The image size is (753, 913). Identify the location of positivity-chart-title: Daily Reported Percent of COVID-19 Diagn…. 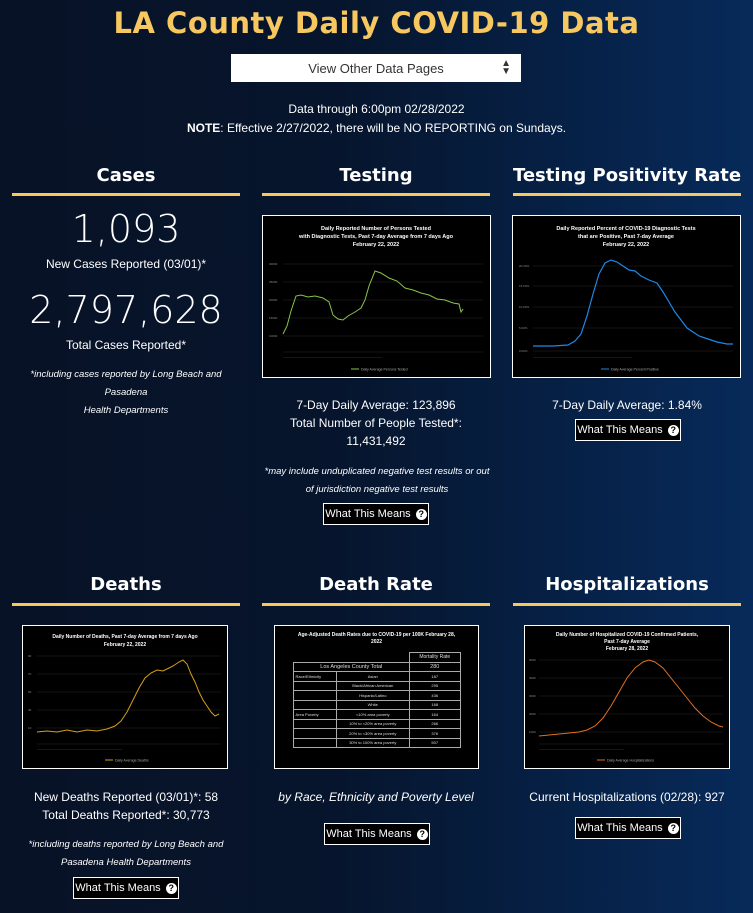
(625, 229).